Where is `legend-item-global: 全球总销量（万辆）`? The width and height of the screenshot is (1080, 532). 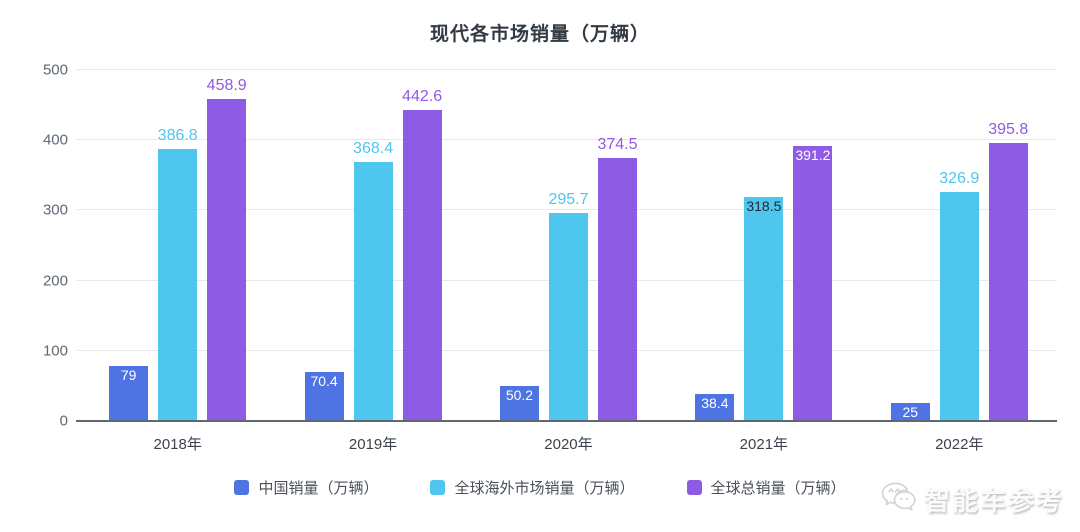
legend-item-global: 全球总销量（万辆） is located at coordinates (766, 487).